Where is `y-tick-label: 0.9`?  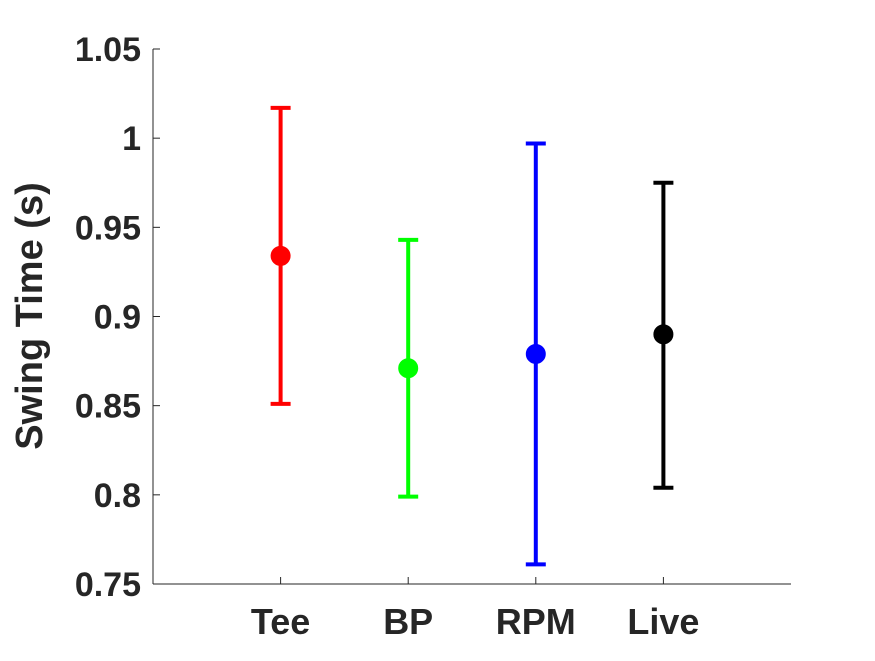 y-tick-label: 0.9 is located at coordinates (117, 318).